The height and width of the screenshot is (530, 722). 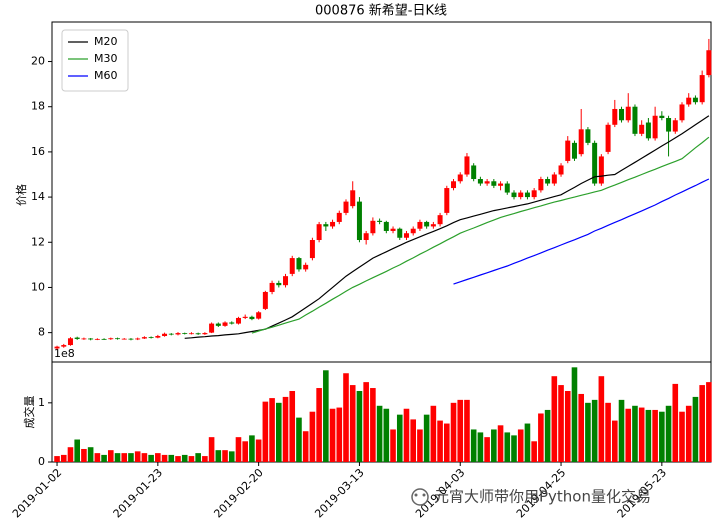 What do you see at coordinates (106, 41) in the screenshot?
I see `legend-label: M20` at bounding box center [106, 41].